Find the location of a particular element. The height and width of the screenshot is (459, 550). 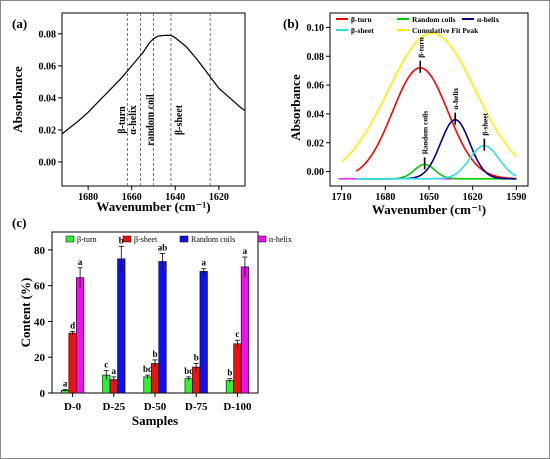

panel-a-ylabel: Absorbance is located at coordinates (17, 99).